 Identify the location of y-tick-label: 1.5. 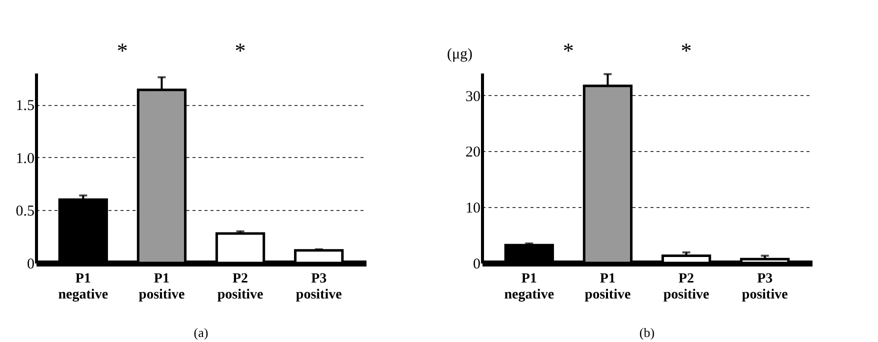
(25, 106).